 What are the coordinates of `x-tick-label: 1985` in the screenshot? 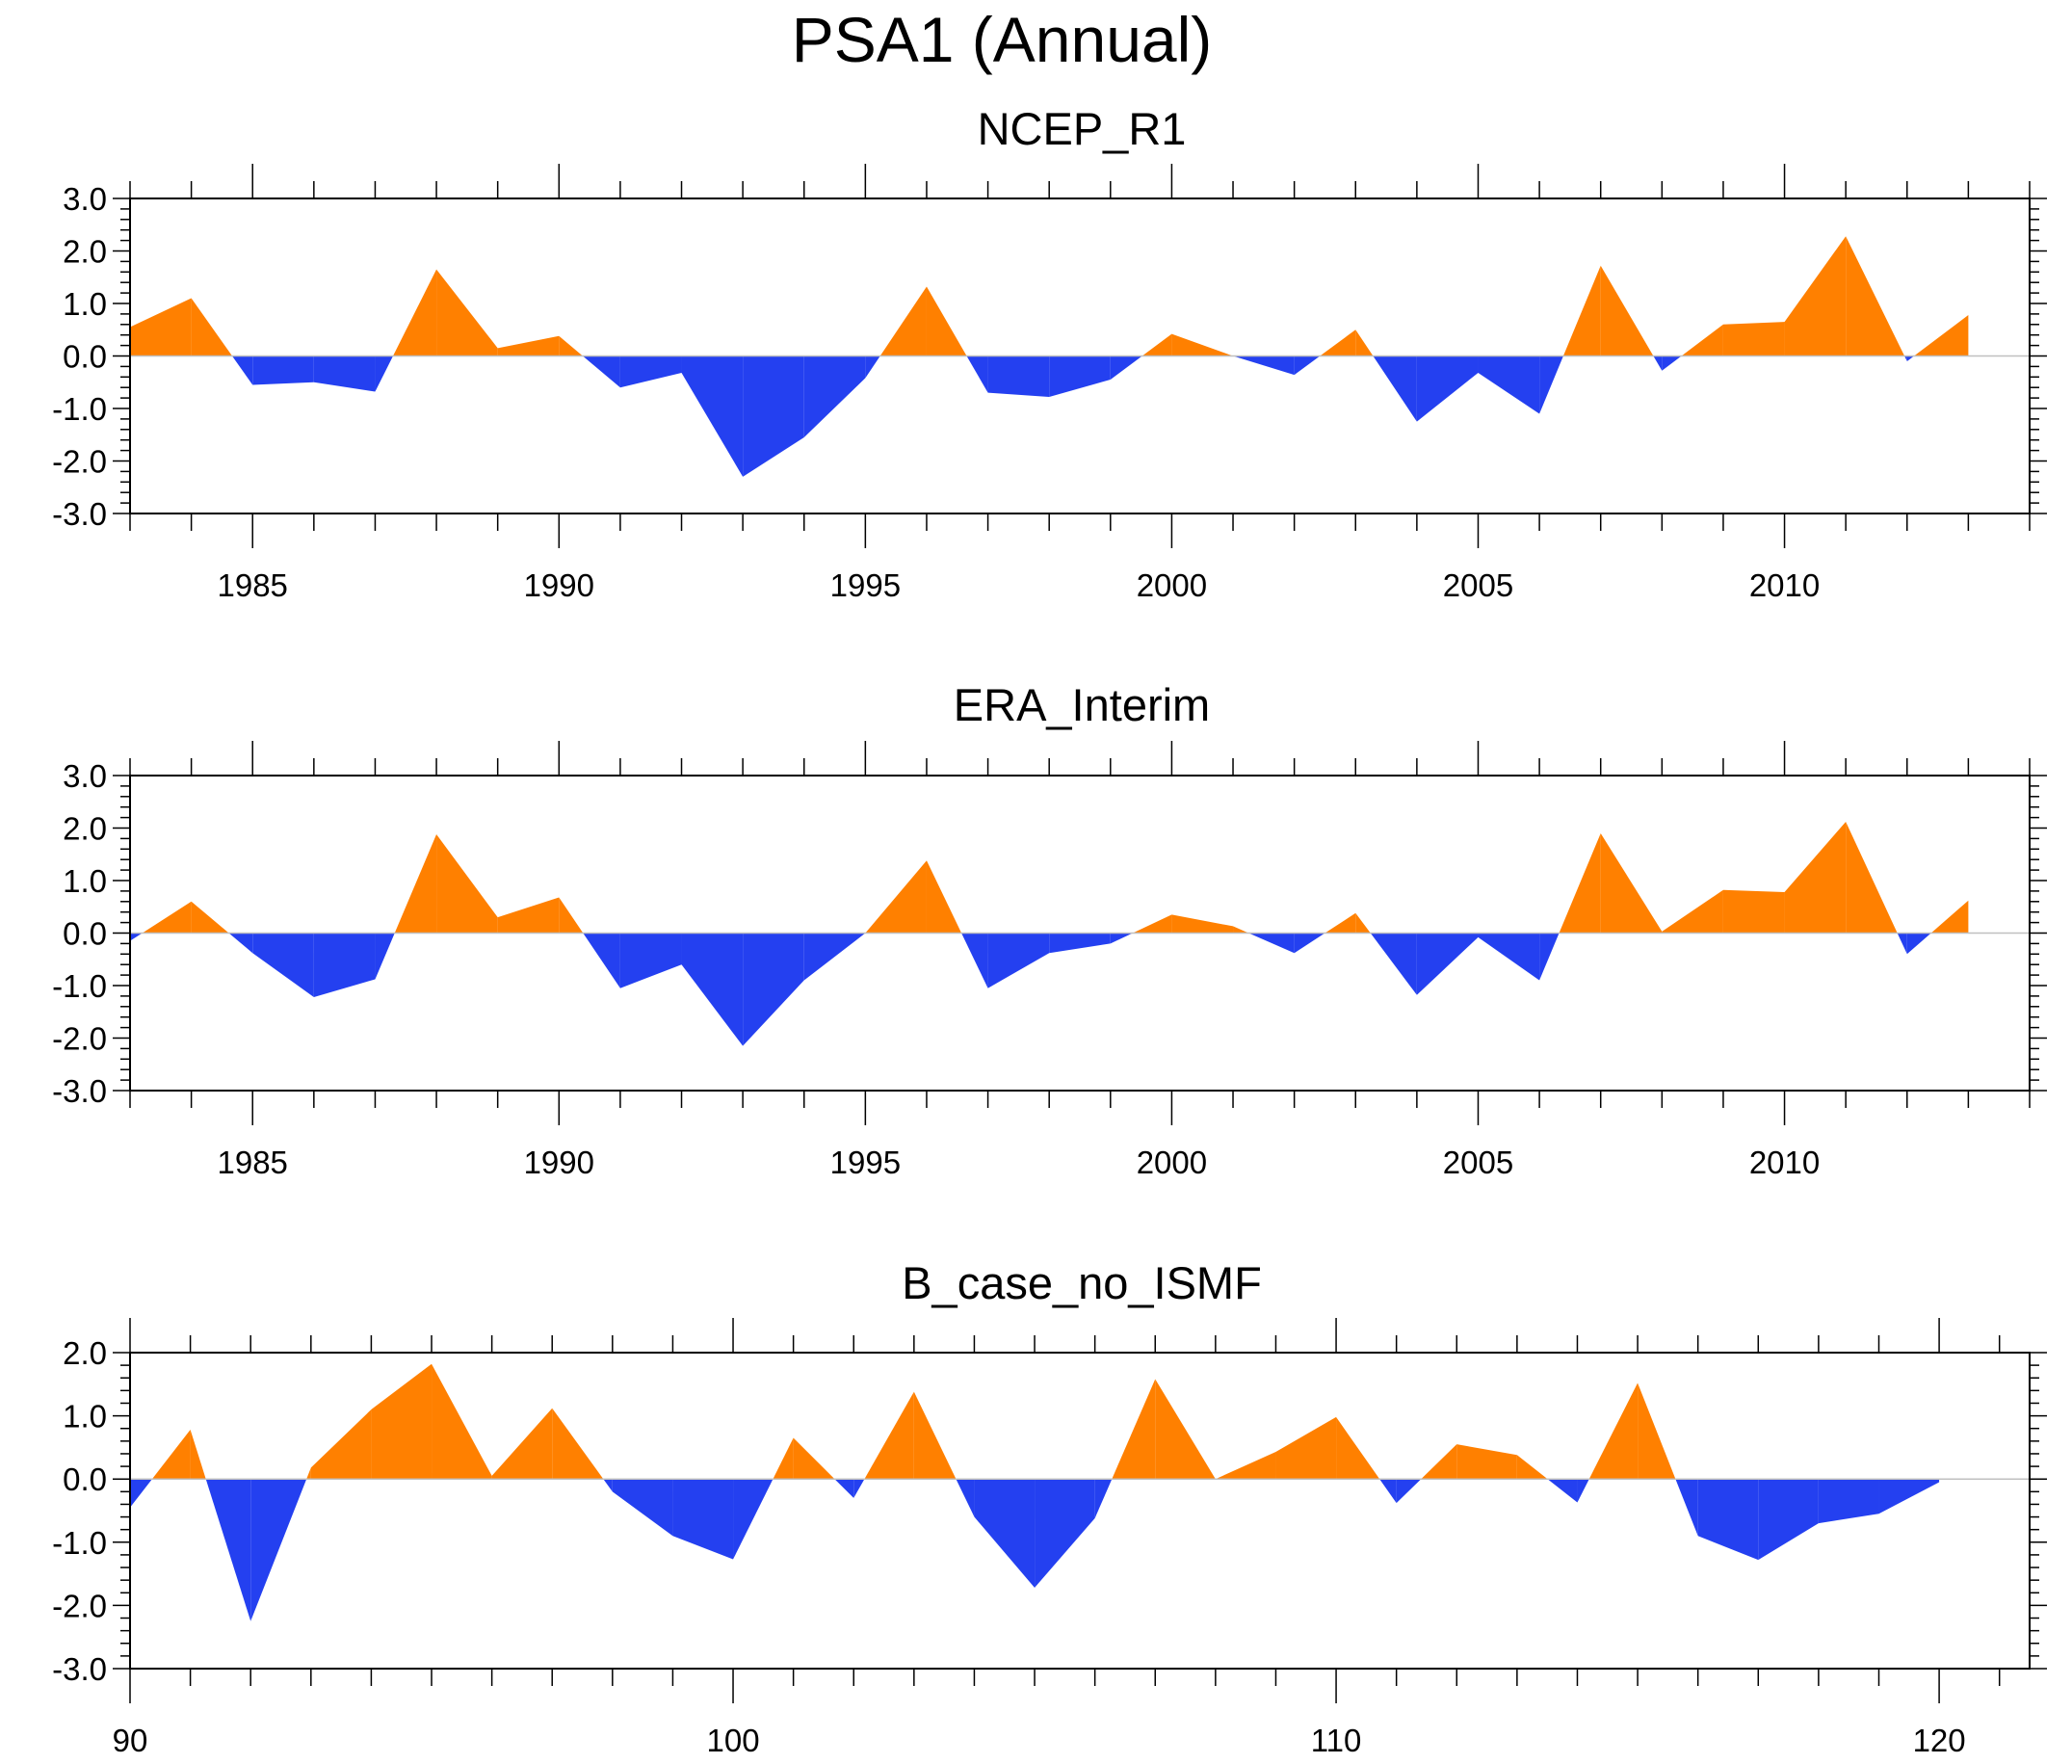 It's located at (253, 1162).